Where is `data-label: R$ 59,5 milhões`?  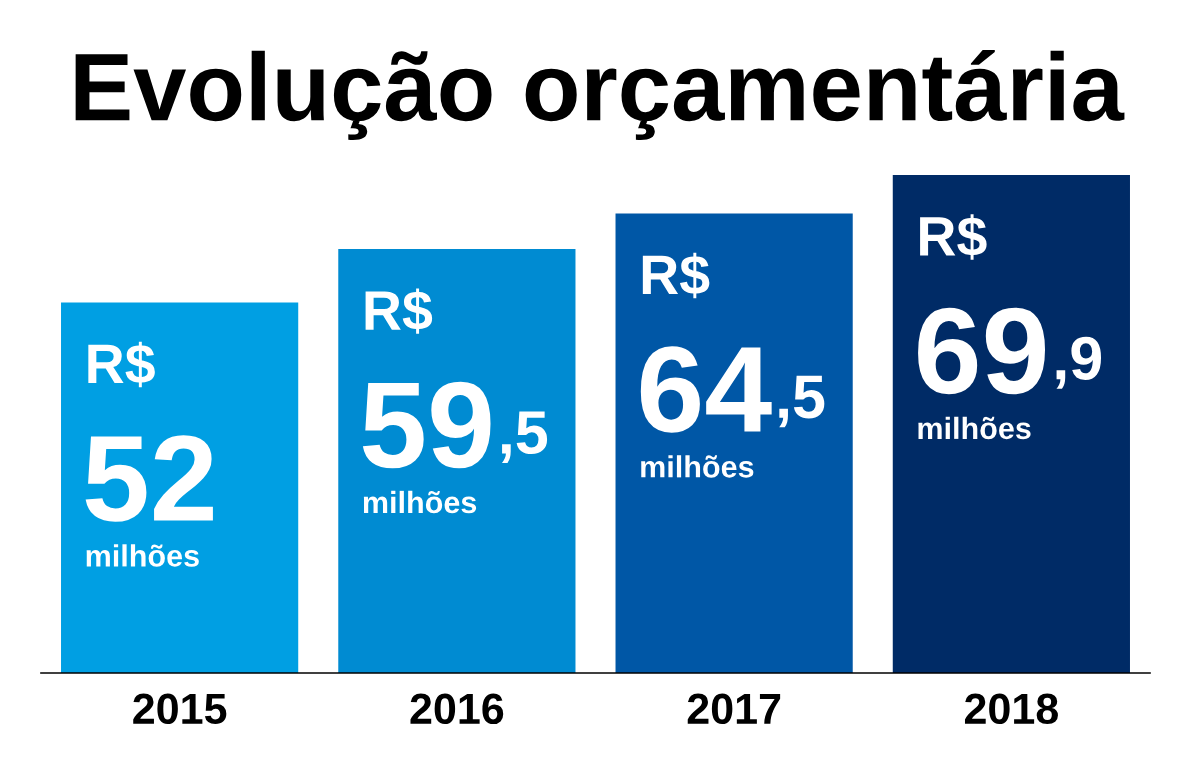
data-label: R$ 59,5 milhões is located at coordinates (455, 401).